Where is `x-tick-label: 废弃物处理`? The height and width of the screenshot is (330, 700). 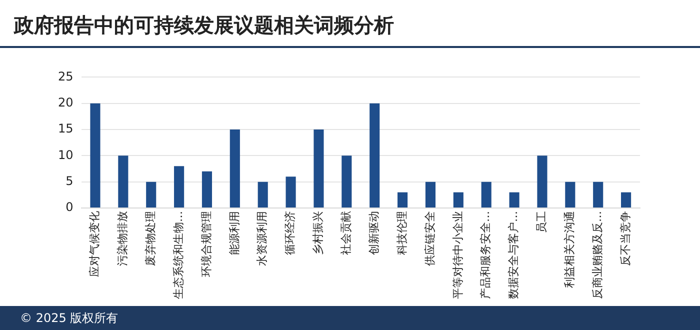 x-tick-label: 废弃物处理 is located at coordinates (150, 238).